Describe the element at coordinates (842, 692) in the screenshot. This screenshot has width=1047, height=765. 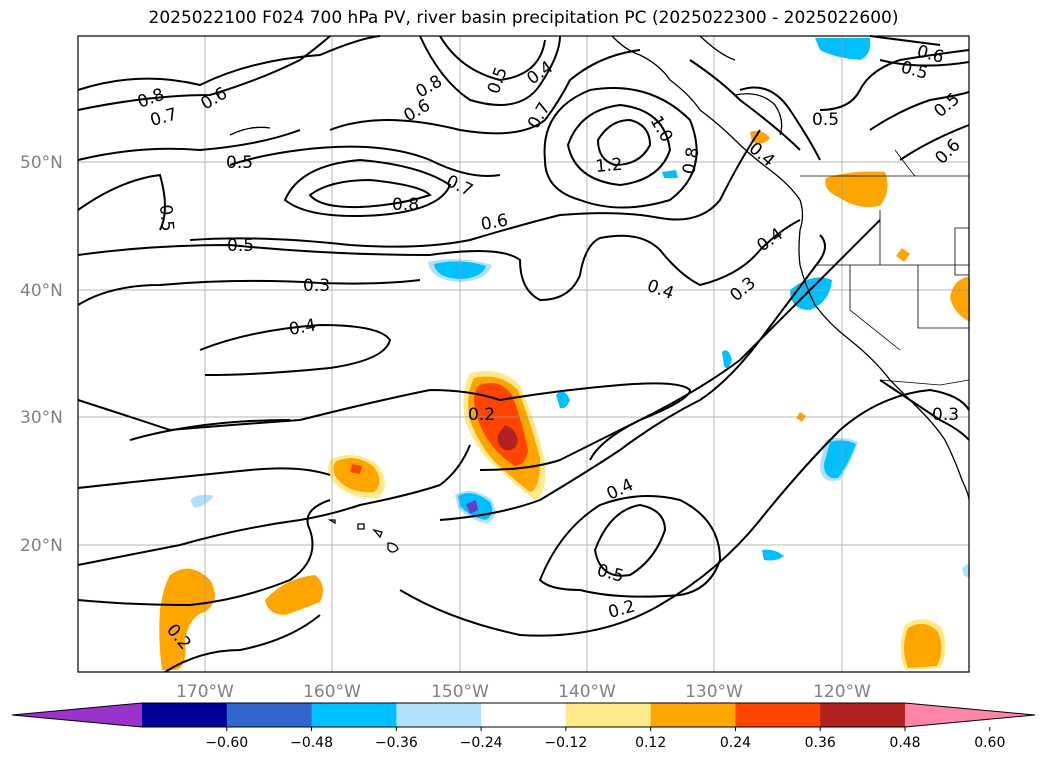
I see `lon-tick-label: 120°W` at that location.